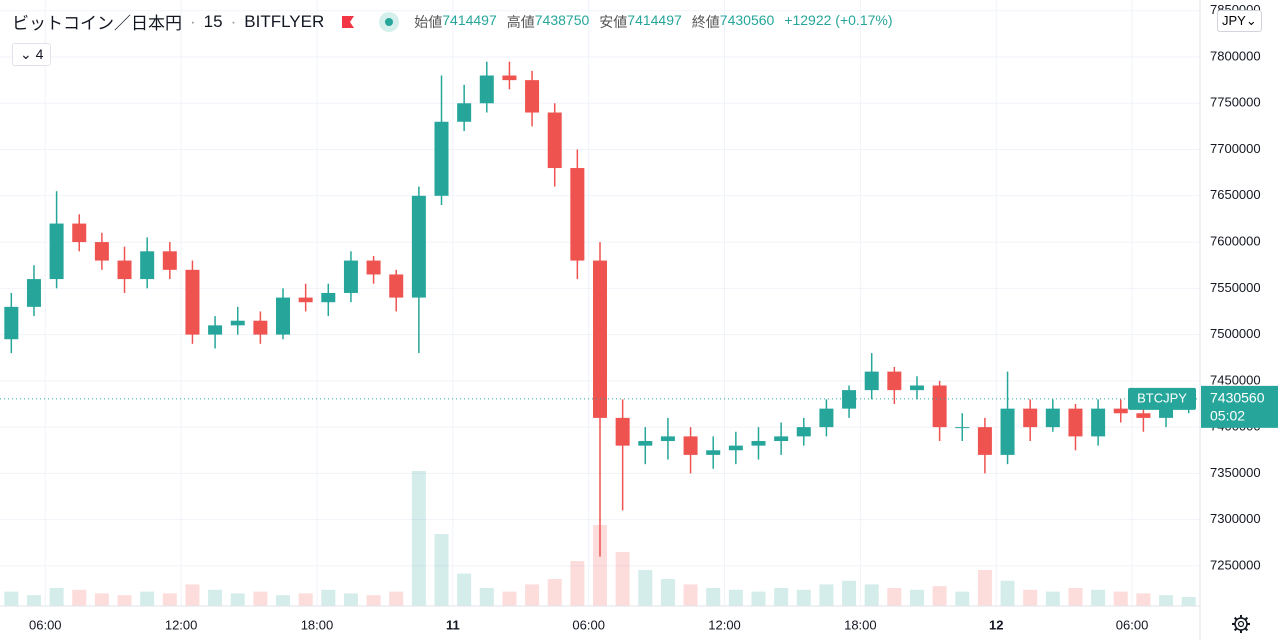  What do you see at coordinates (562, 19) in the screenshot?
I see `ohlc-value: 7438750` at bounding box center [562, 19].